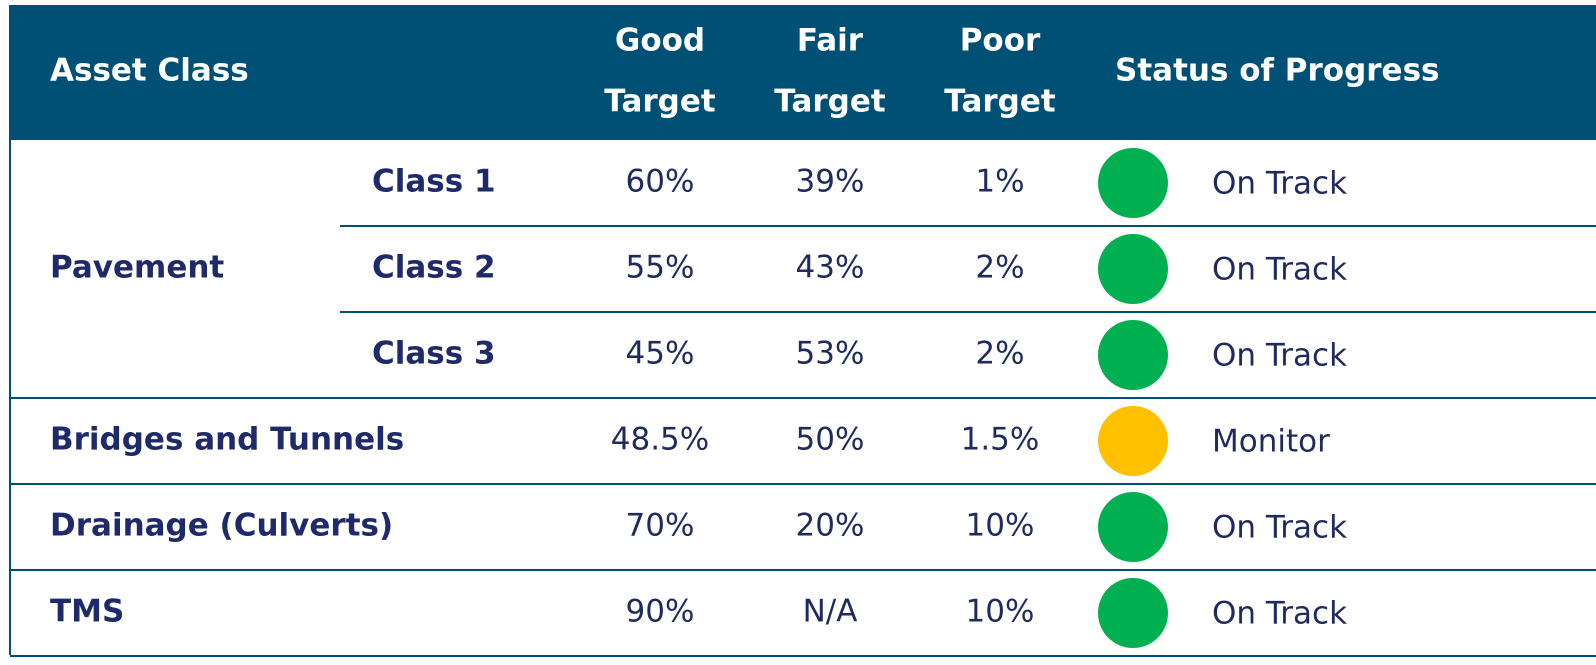 Image resolution: width=1596 pixels, height=665 pixels. Describe the element at coordinates (434, 182) in the screenshot. I see `sub-label: Class 1` at that location.